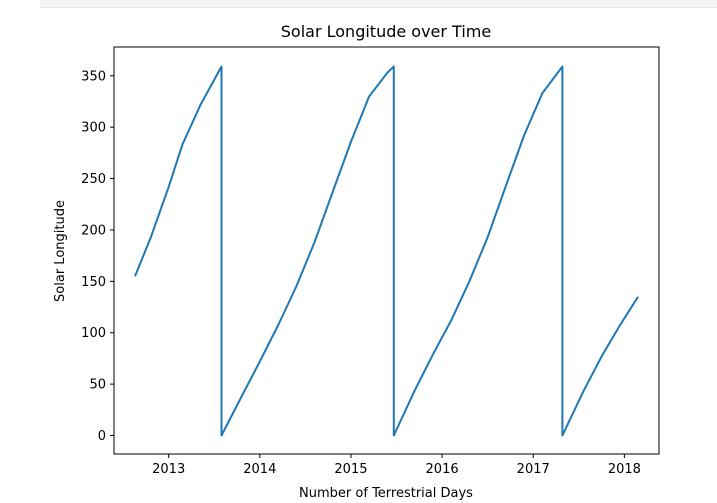  I want to click on y-tick-label: 50, so click(97, 385).